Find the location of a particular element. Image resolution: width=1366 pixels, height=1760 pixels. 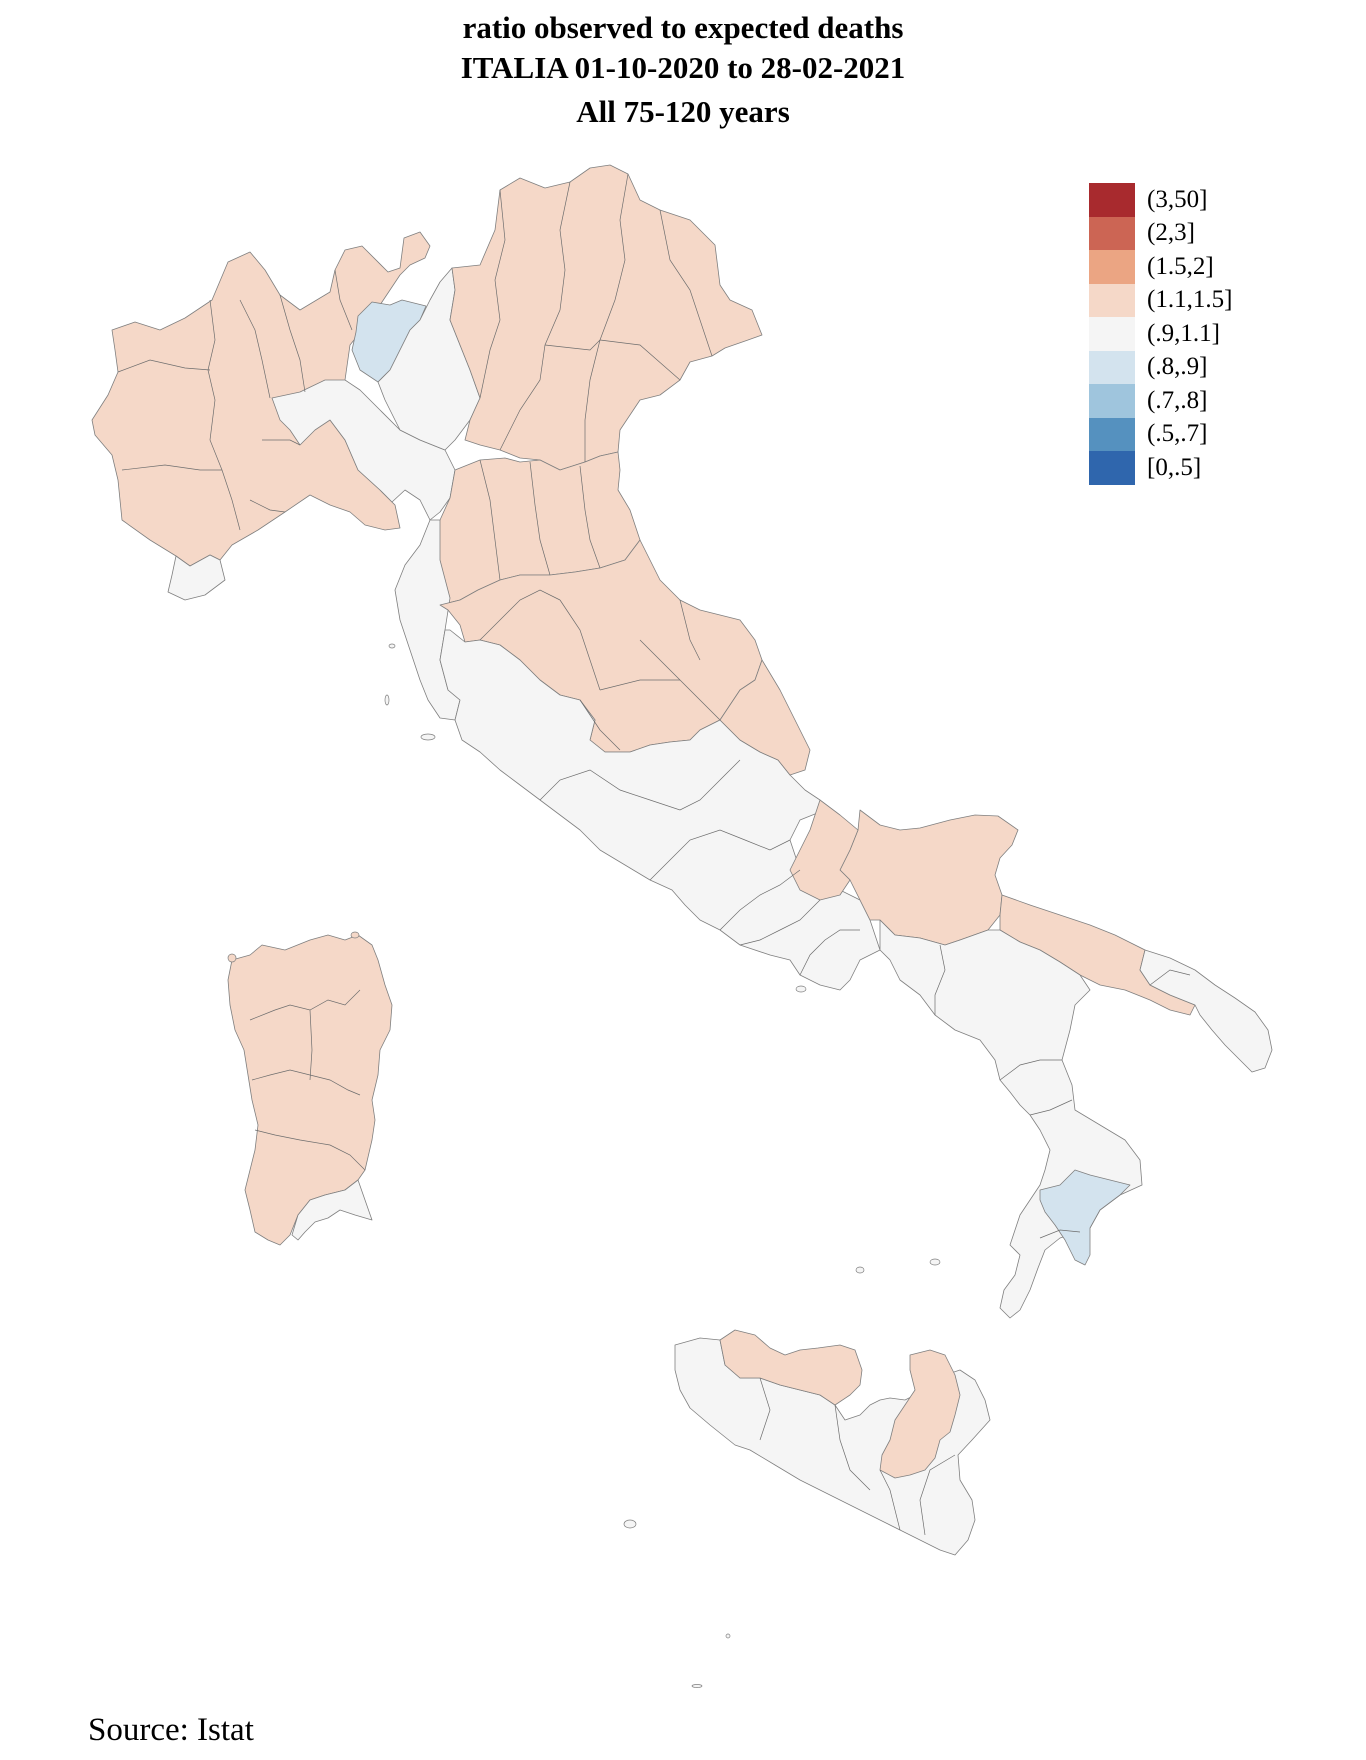

legend-item: (.8,.9] is located at coordinates (1160, 367).